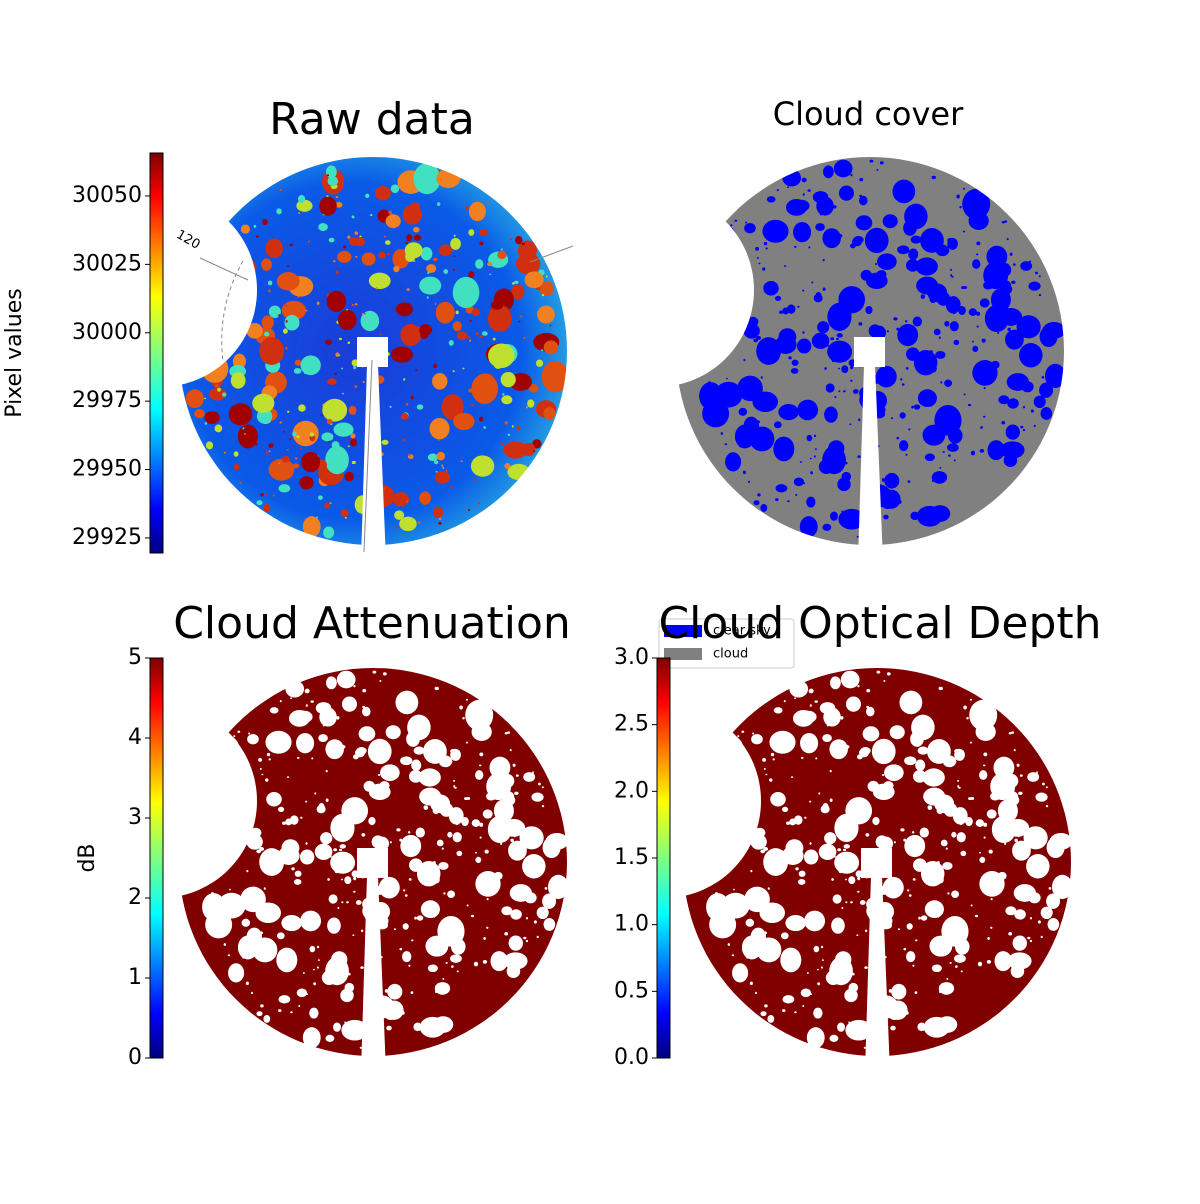  I want to click on polar-grid, so click(232, 311).